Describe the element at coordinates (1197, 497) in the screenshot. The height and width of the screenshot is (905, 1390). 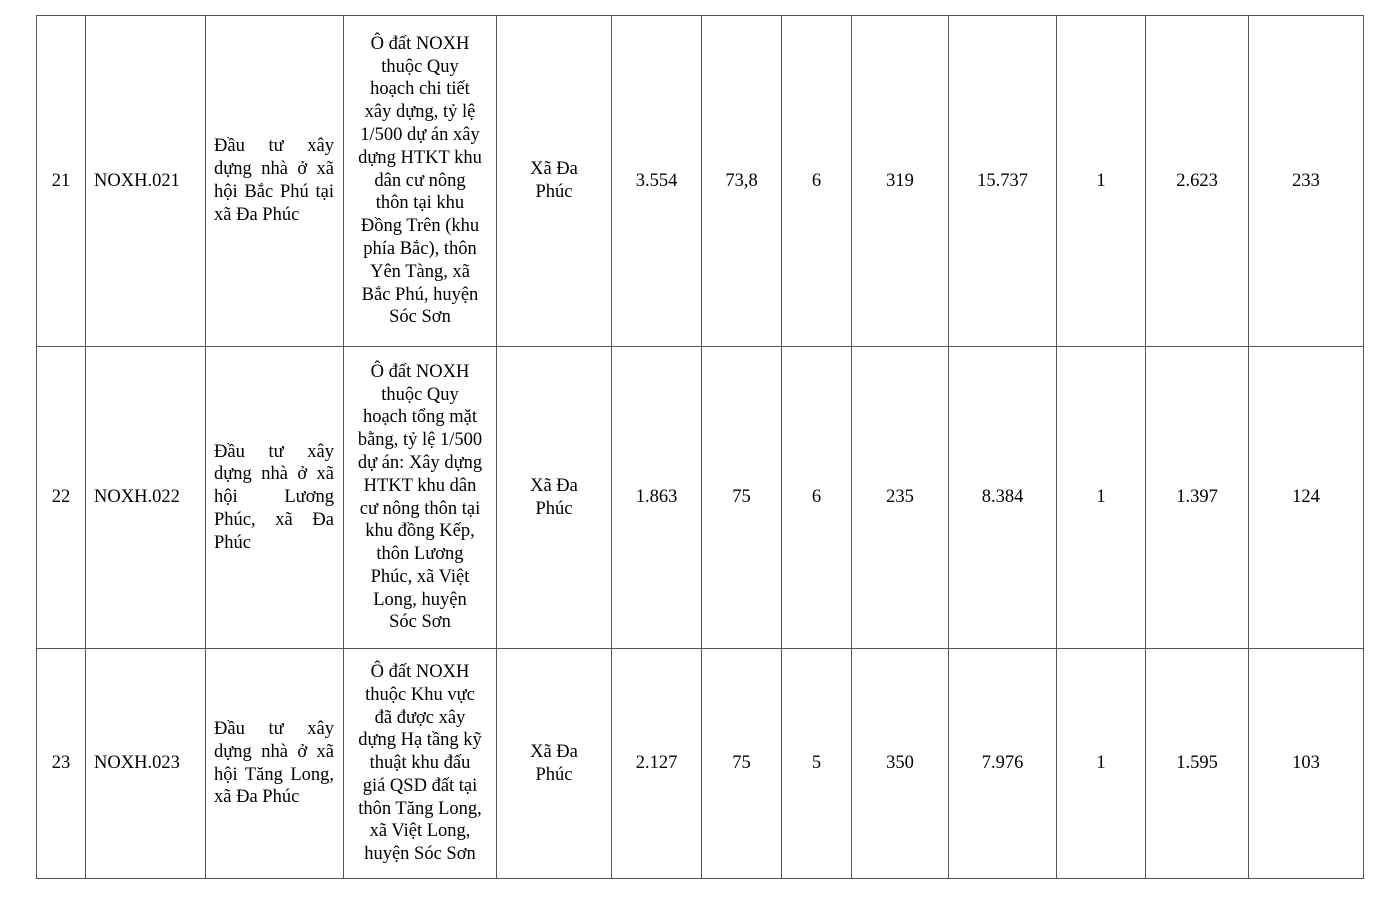
I see `cell-c12: 1.397` at that location.